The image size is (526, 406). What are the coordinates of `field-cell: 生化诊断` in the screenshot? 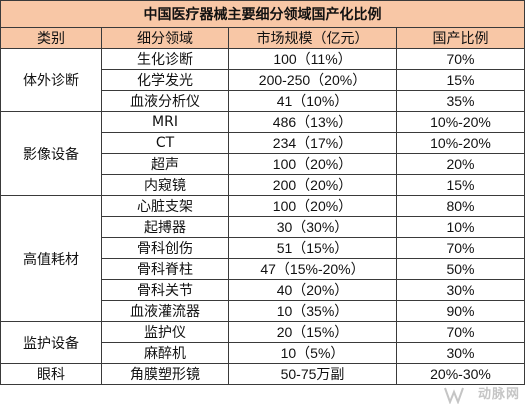 It's located at (165, 59).